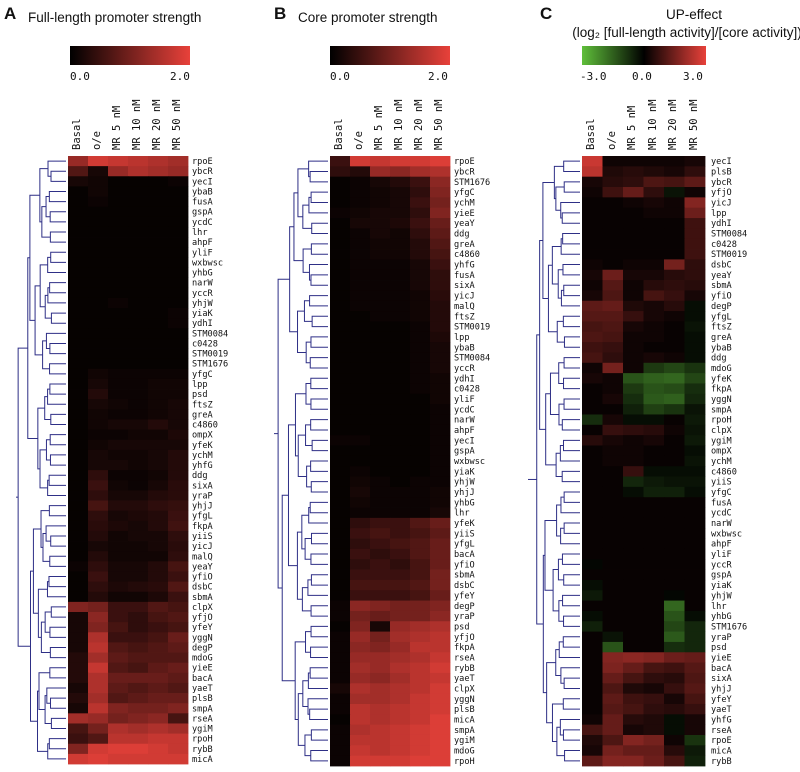 The image size is (800, 772). What do you see at coordinates (472, 328) in the screenshot?
I see `gene-label: STM0019` at bounding box center [472, 328].